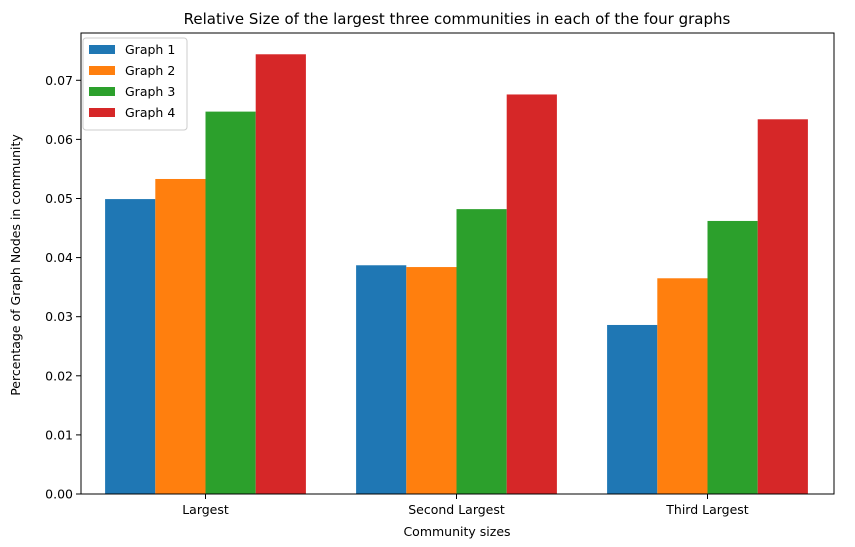  Describe the element at coordinates (59, 375) in the screenshot. I see `y-tick-label: 0.02` at that location.